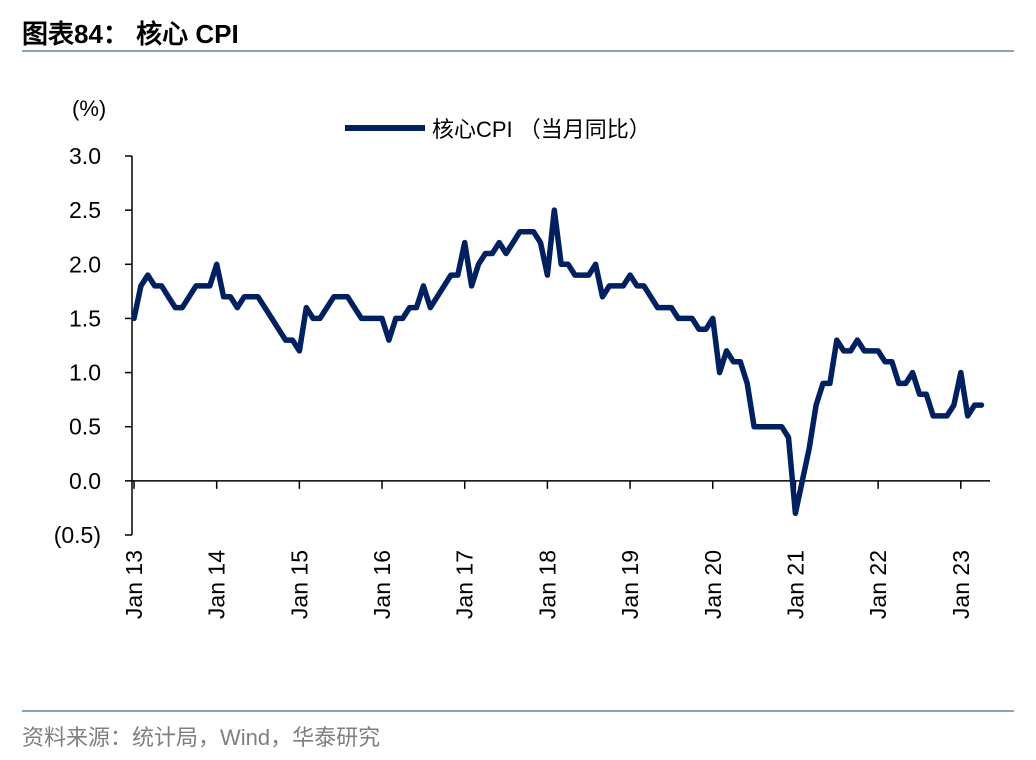 This screenshot has height=760, width=1036. What do you see at coordinates (299, 584) in the screenshot?
I see `x-tick-label: Jan 15` at bounding box center [299, 584].